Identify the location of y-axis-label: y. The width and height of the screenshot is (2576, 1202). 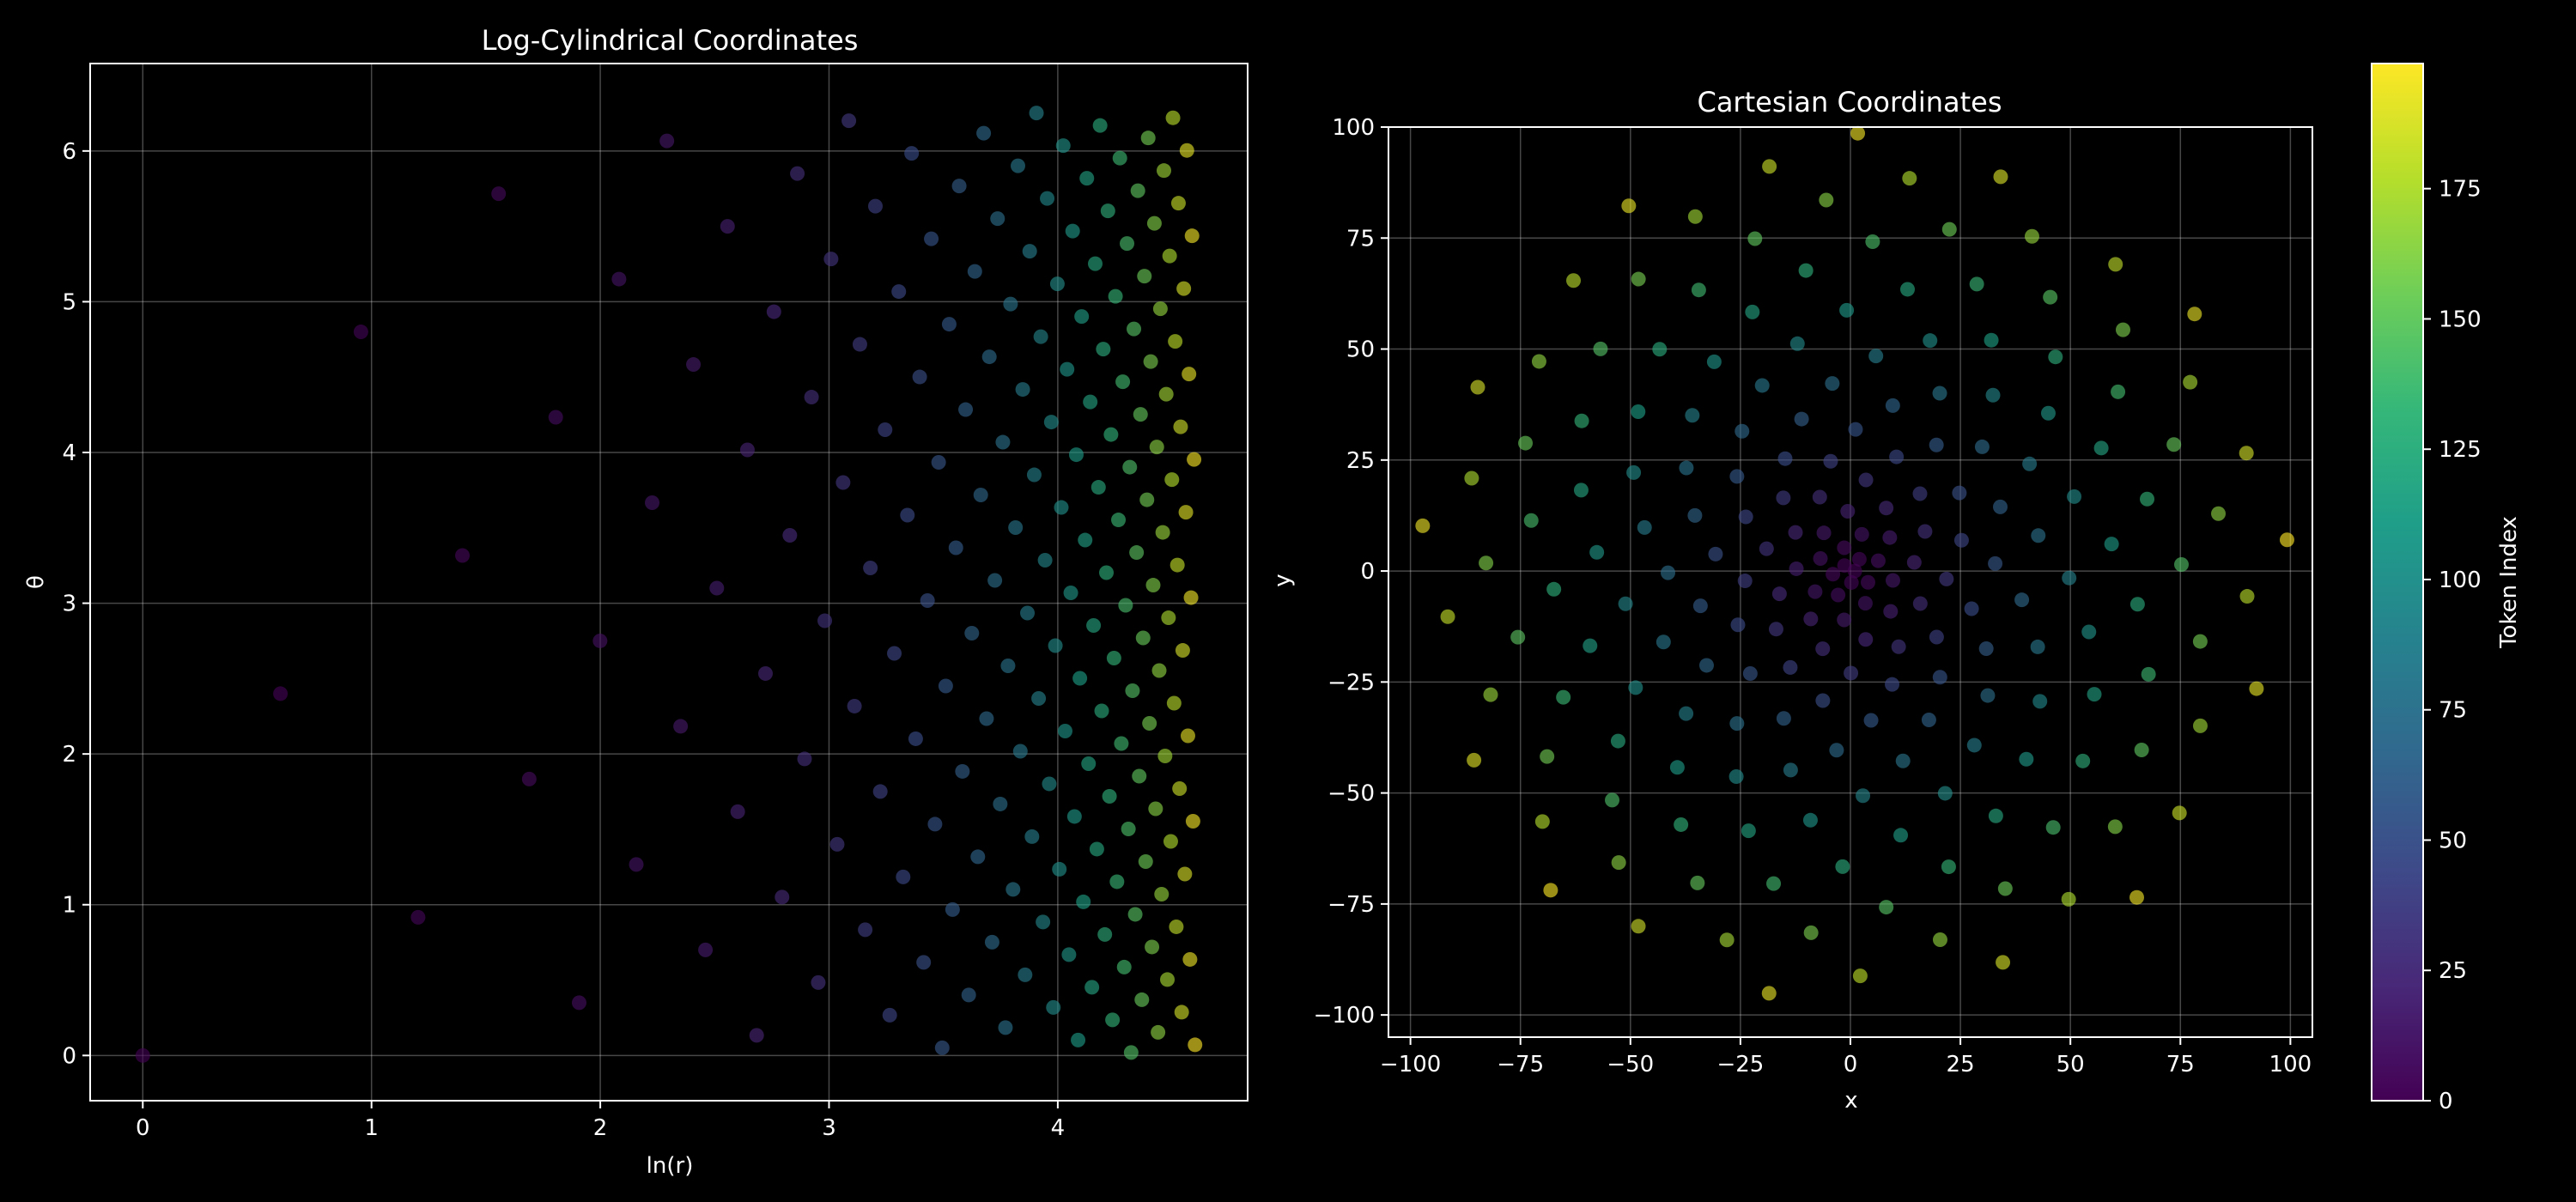
(1283, 580).